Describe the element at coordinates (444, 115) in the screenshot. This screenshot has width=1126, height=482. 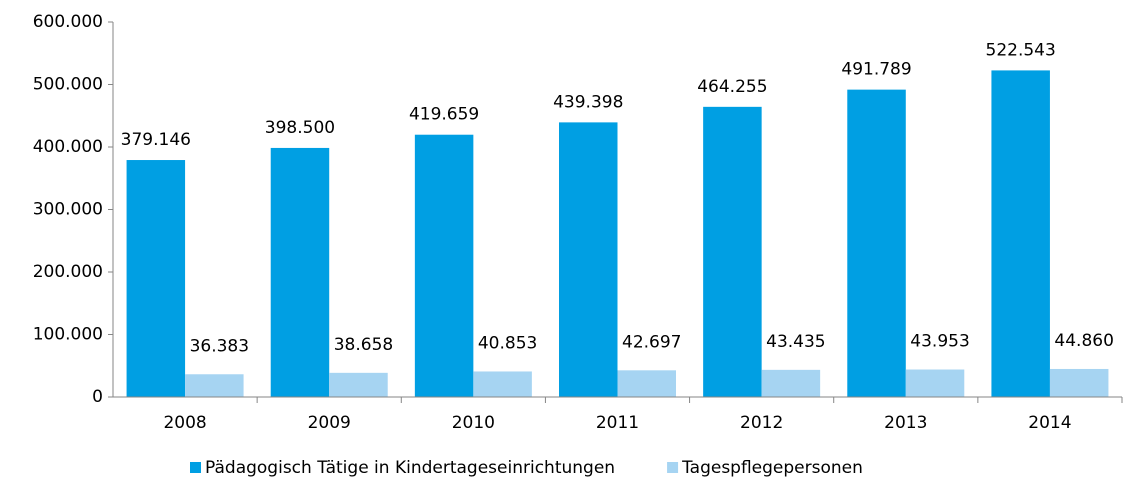
I see `data-label: 419.659` at that location.